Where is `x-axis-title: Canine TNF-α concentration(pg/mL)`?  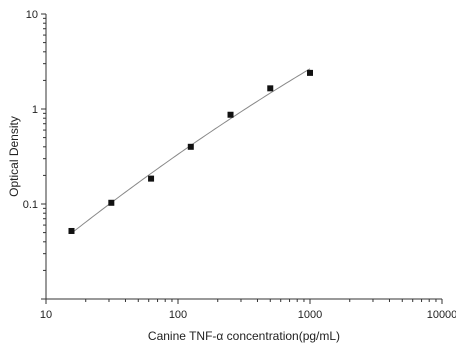
x-axis-title: Canine TNF-α concentration(pg/mL) is located at coordinates (244, 336).